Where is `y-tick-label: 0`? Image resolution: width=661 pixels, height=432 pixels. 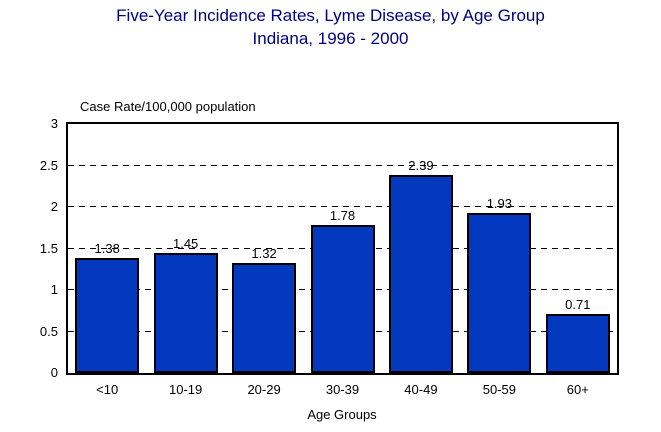
y-tick-label: 0 is located at coordinates (54, 372).